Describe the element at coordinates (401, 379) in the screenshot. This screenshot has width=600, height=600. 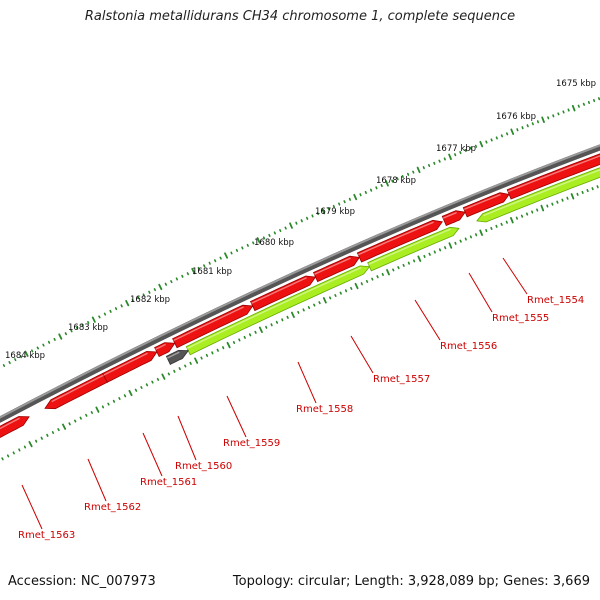
I see `gene-label-text: Rmet_1557` at that location.